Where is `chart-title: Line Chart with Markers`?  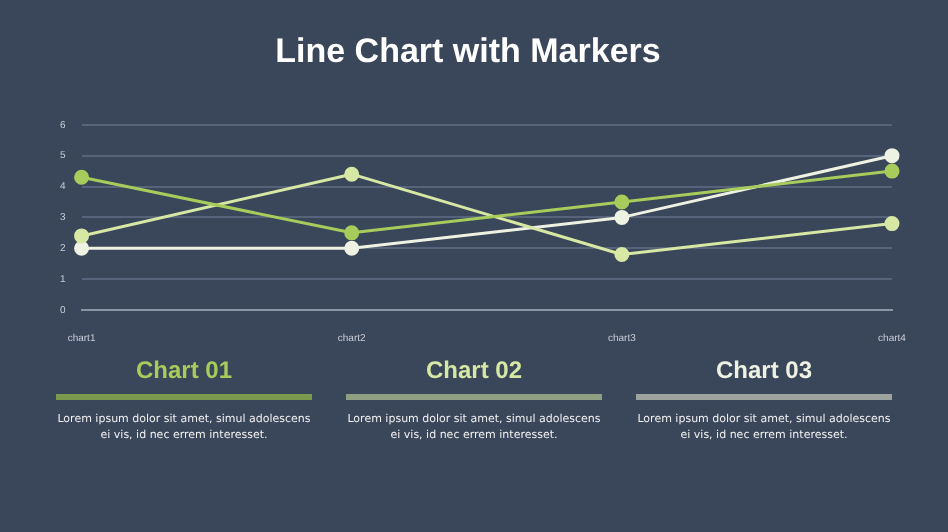 chart-title: Line Chart with Markers is located at coordinates (468, 50).